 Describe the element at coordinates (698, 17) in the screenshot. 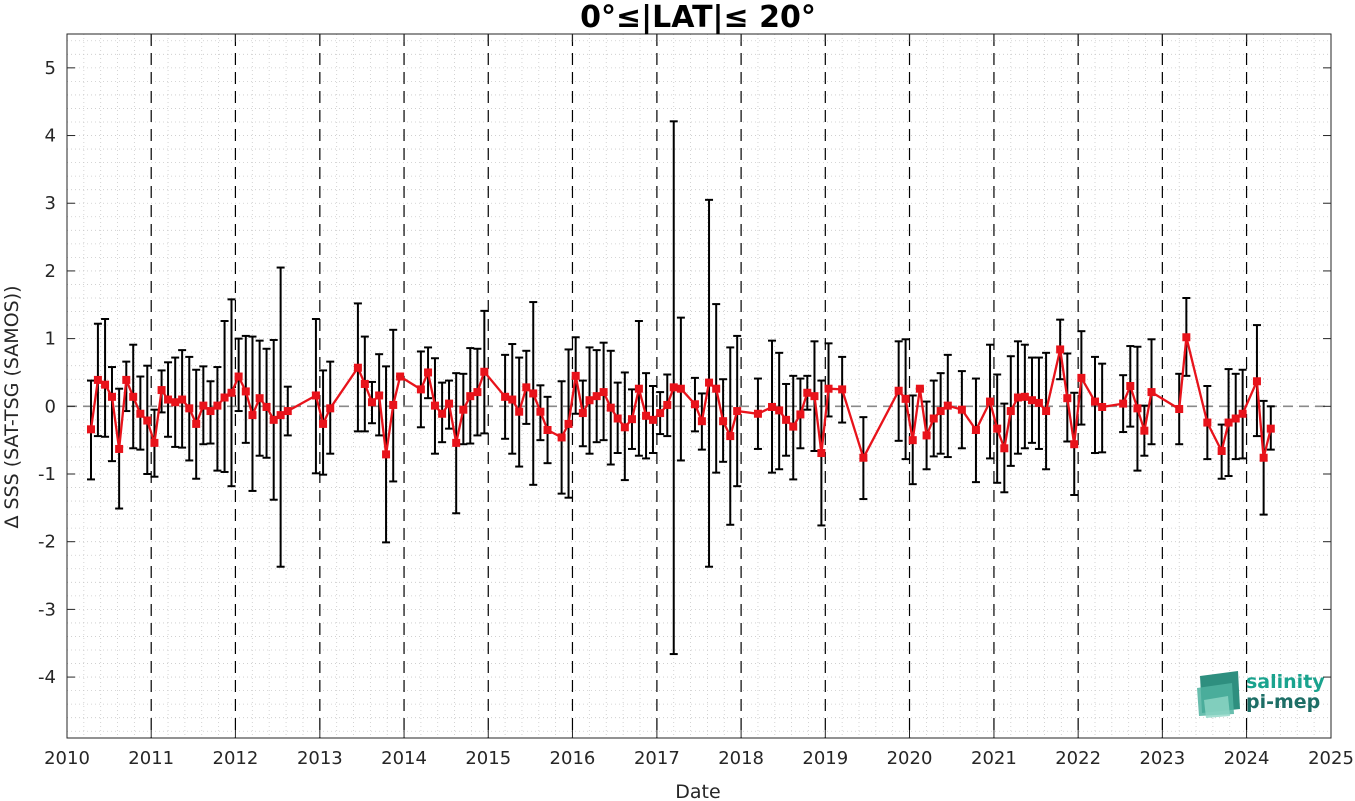

I see `chart-title: 0°≤|LAT|≤ 20°` at that location.